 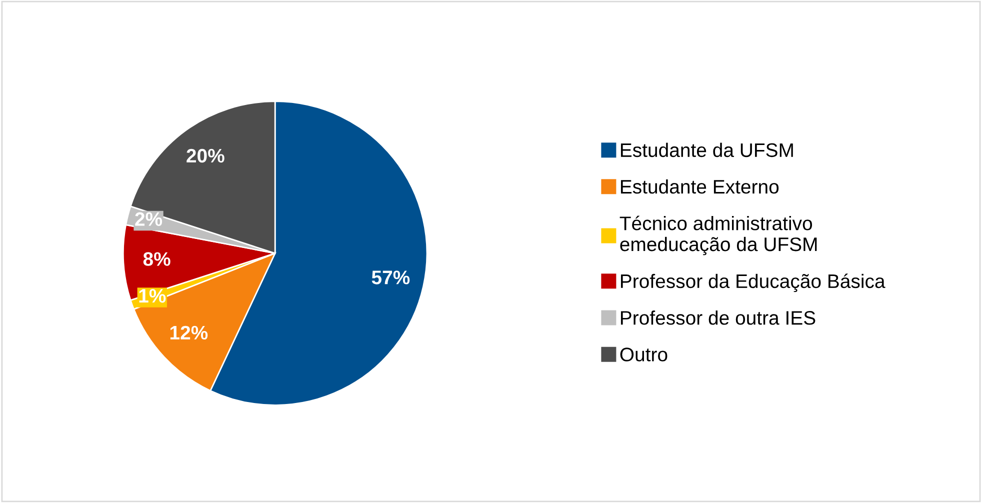 I want to click on data-label: 20%, so click(x=205, y=155).